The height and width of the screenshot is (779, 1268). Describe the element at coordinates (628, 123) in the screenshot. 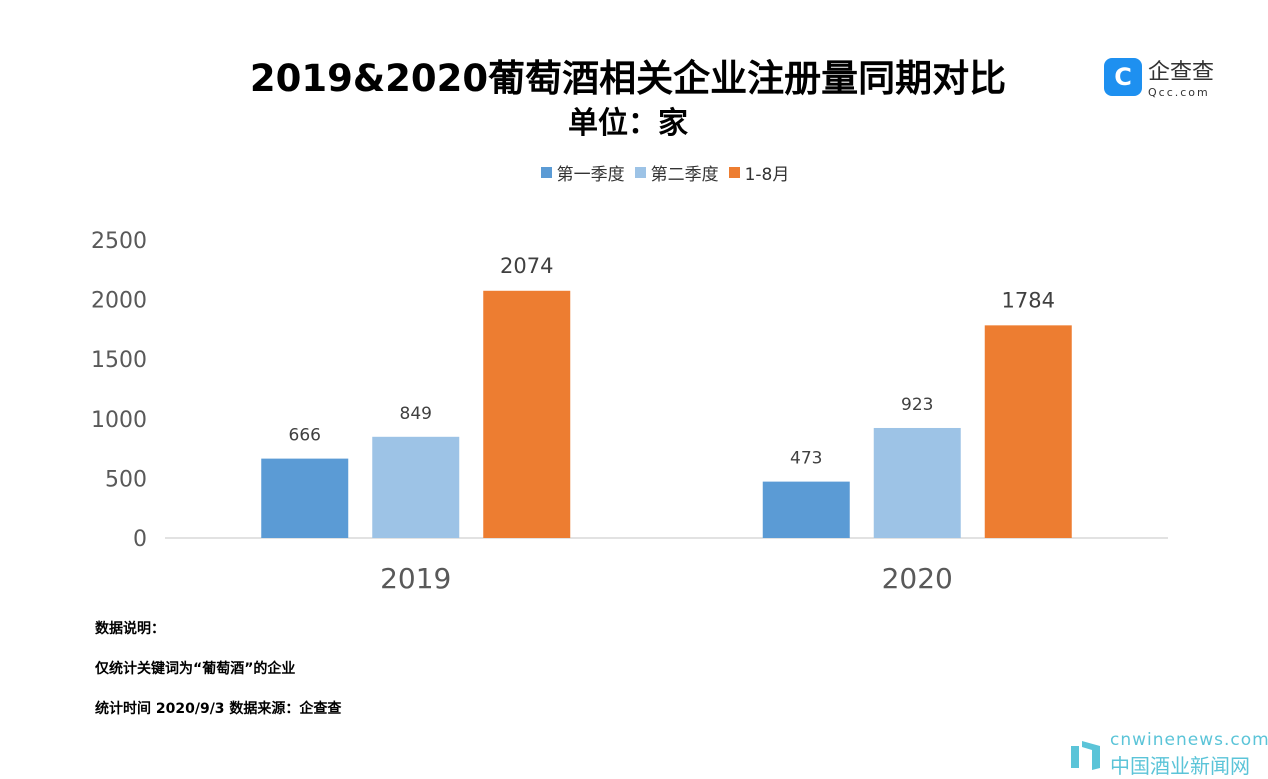

I see `chart-subtitle: 单位：家` at that location.